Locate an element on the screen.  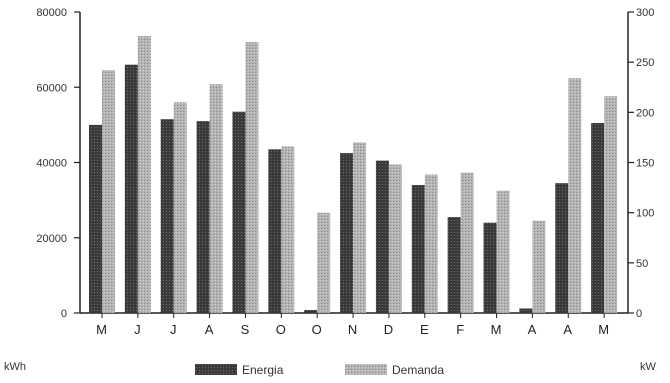
x-tick-label: N is located at coordinates (353, 329).